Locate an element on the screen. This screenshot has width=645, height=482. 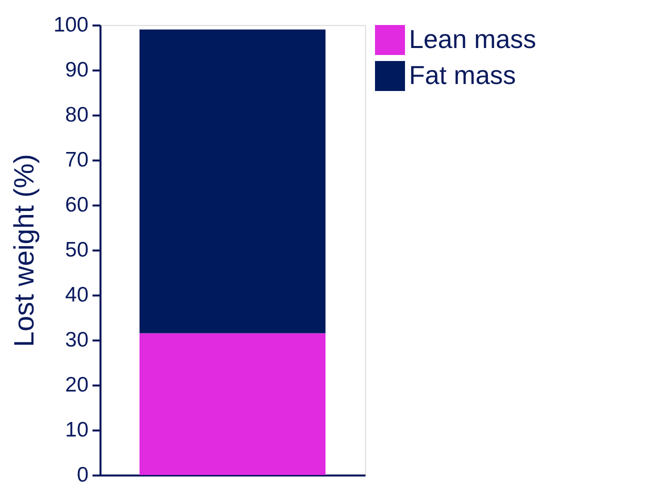
legend-label: Fat mass is located at coordinates (462, 75).